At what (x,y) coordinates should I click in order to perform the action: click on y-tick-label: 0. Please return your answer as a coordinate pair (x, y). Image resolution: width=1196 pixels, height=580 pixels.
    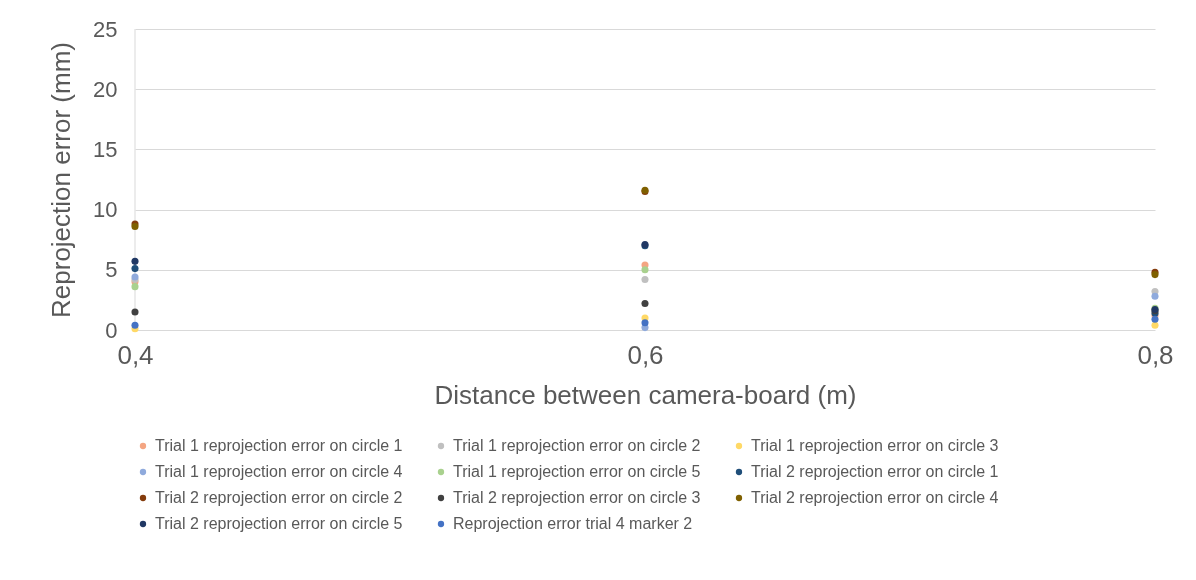
    Looking at the image, I should click on (111, 330).